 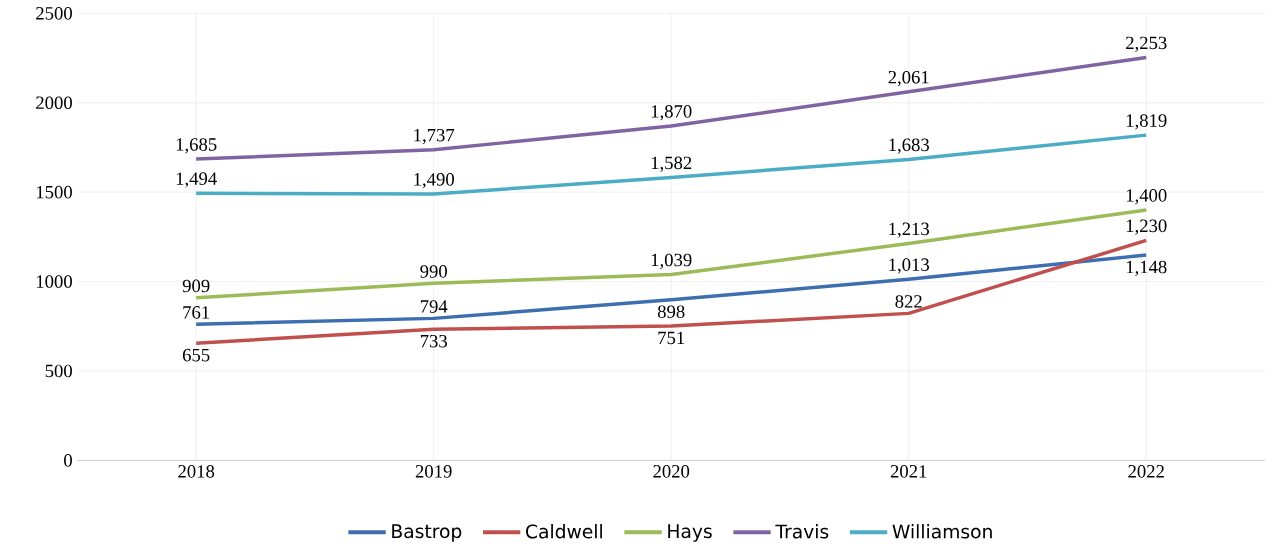 I want to click on data-label: 1,870, so click(x=671, y=112).